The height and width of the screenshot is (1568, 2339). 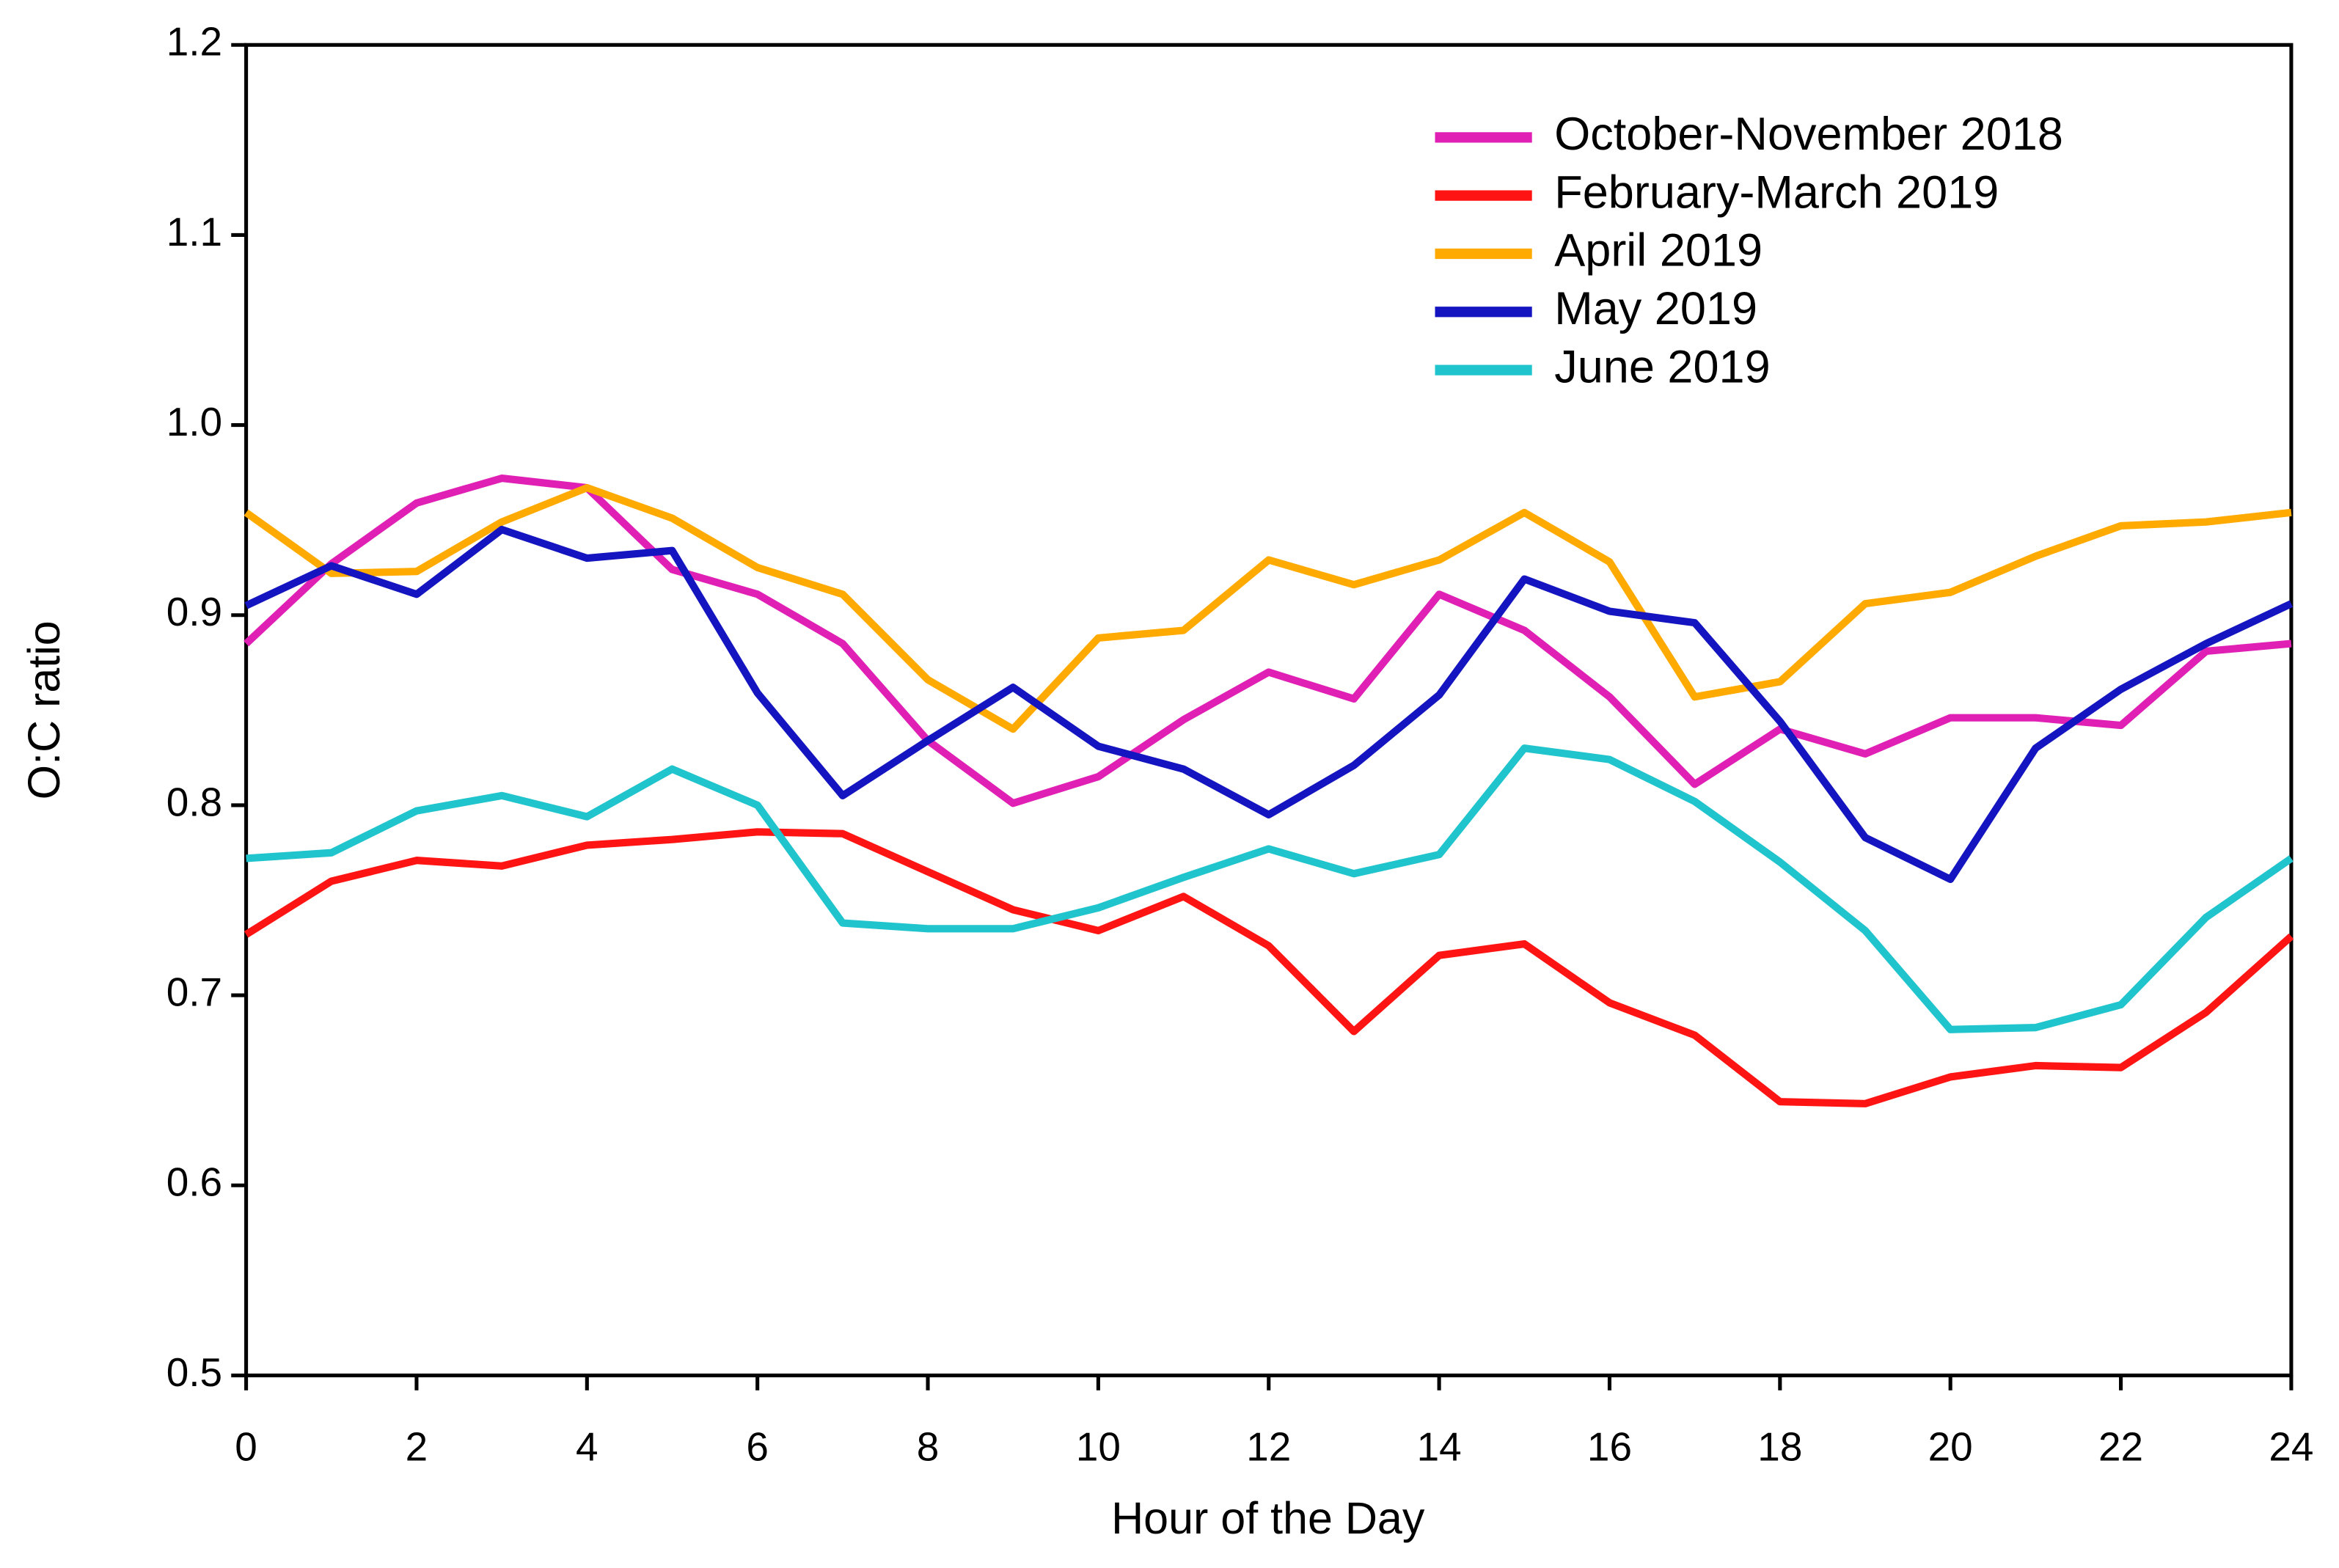 I want to click on x-tick-label: 10, so click(x=1098, y=1447).